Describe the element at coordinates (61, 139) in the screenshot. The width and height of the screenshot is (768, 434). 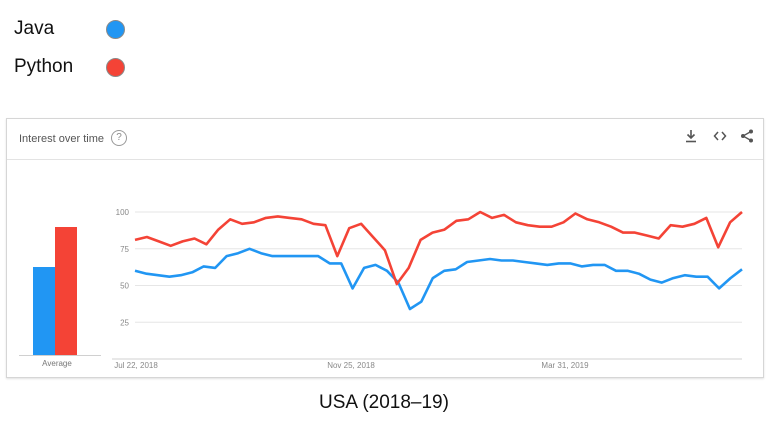
I see `card-title: Interest over time` at that location.